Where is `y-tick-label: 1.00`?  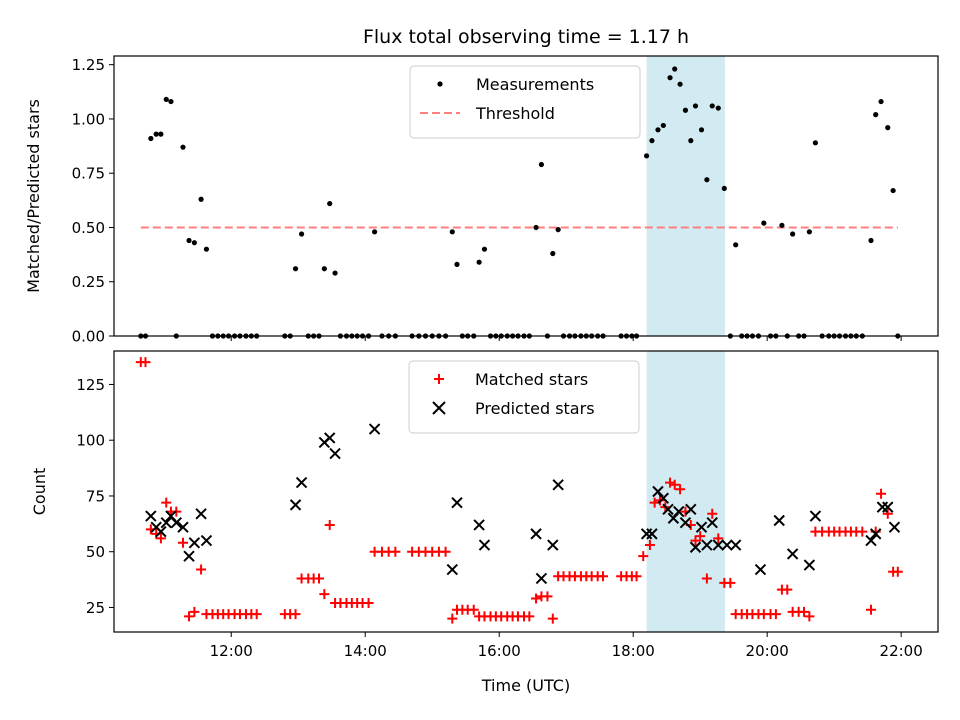
y-tick-label: 1.00 is located at coordinates (88, 119).